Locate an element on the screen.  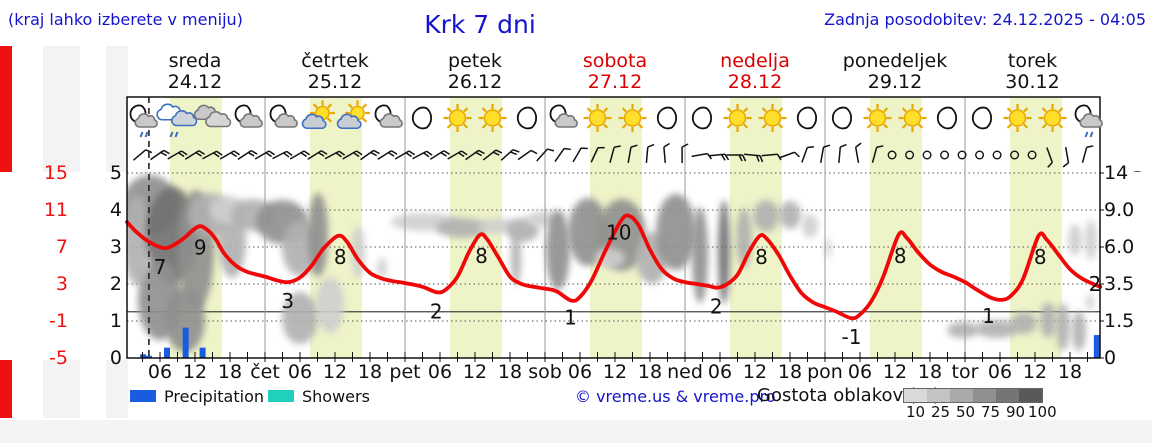
last-update-text: Zadnja posodobitev: 24.12.2025 - 04:05 is located at coordinates (985, 19).